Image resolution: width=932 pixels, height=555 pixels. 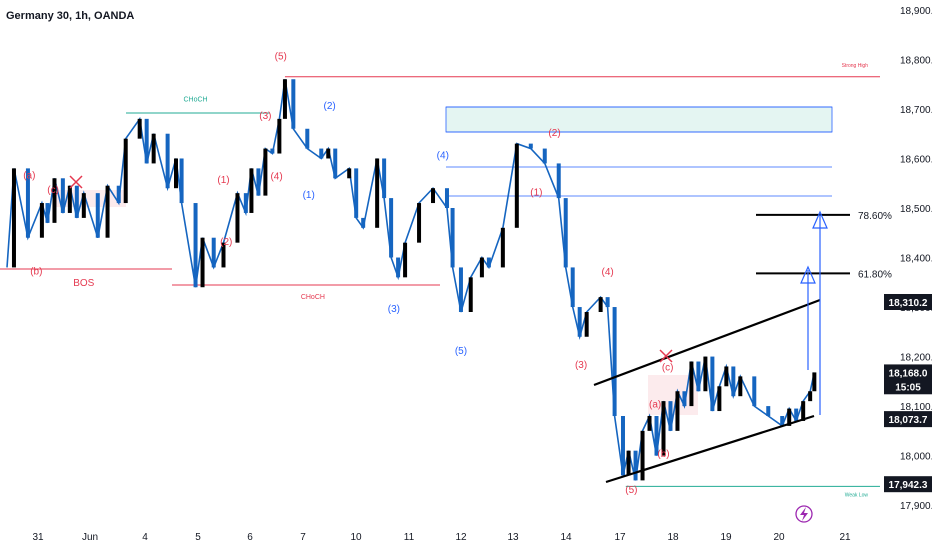 What do you see at coordinates (76, 182) in the screenshot?
I see `x-mark` at bounding box center [76, 182].